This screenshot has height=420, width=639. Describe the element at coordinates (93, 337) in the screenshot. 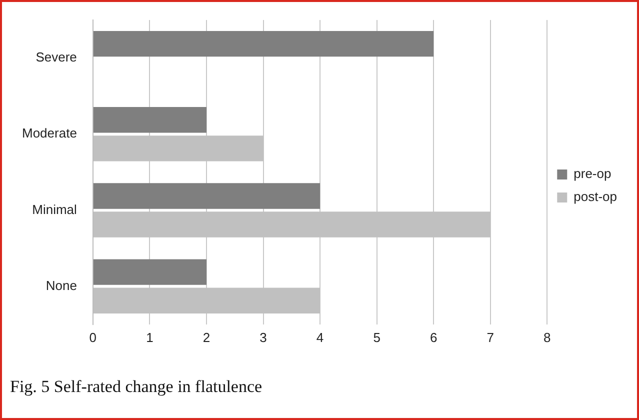

I see `x-tick-label: 0` at that location.